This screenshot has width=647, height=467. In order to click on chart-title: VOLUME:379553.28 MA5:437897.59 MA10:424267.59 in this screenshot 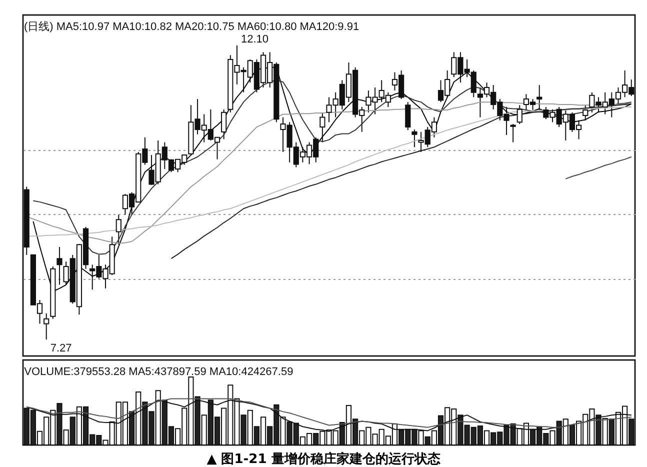, I will do `click(159, 372)`.